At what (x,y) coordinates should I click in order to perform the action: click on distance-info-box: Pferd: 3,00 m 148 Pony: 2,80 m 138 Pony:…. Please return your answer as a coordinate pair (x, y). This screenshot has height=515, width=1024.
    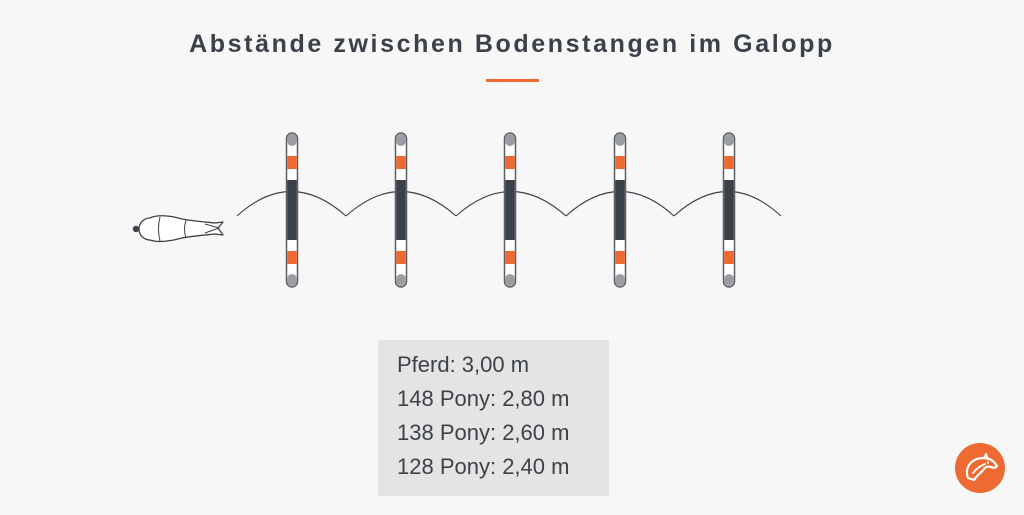
    Looking at the image, I should click on (493, 418).